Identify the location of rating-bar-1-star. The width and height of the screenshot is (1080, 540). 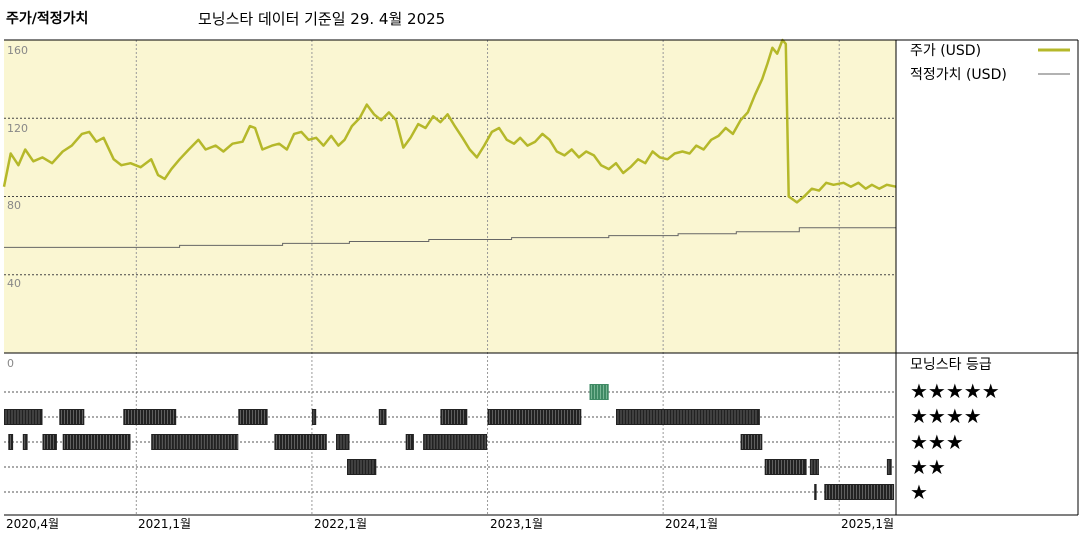
(815, 492).